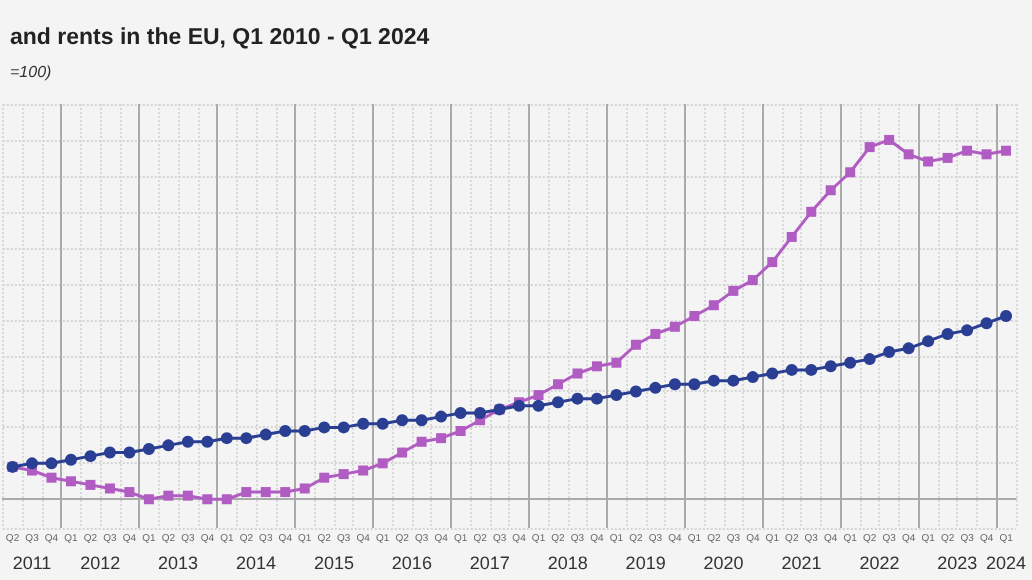 This screenshot has width=1032, height=580. What do you see at coordinates (100, 563) in the screenshot?
I see `text: 2012` at bounding box center [100, 563].